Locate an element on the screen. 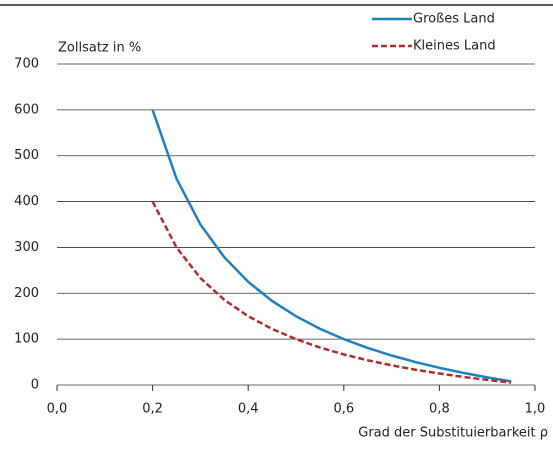 This screenshot has width=553, height=449. y-tick-label: 300 is located at coordinates (26, 247).